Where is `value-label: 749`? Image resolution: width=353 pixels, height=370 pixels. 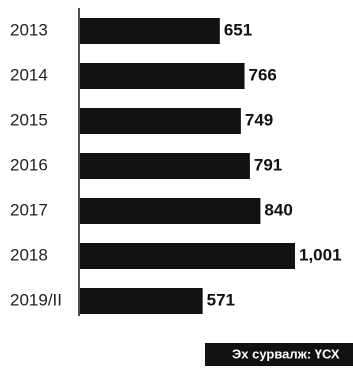
value-label: 749 is located at coordinates (259, 119).